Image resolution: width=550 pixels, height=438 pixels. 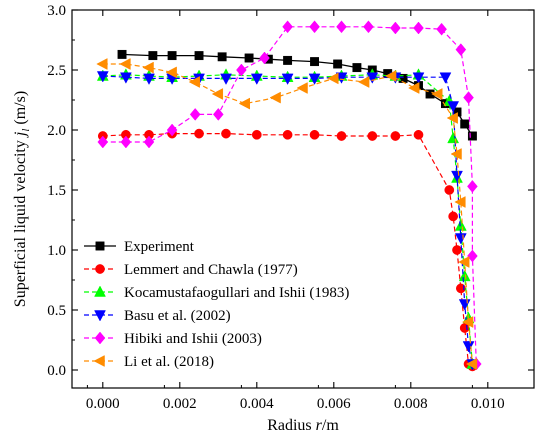 What do you see at coordinates (257, 404) in the screenshot?
I see `x-tick-label: 0.004` at bounding box center [257, 404].